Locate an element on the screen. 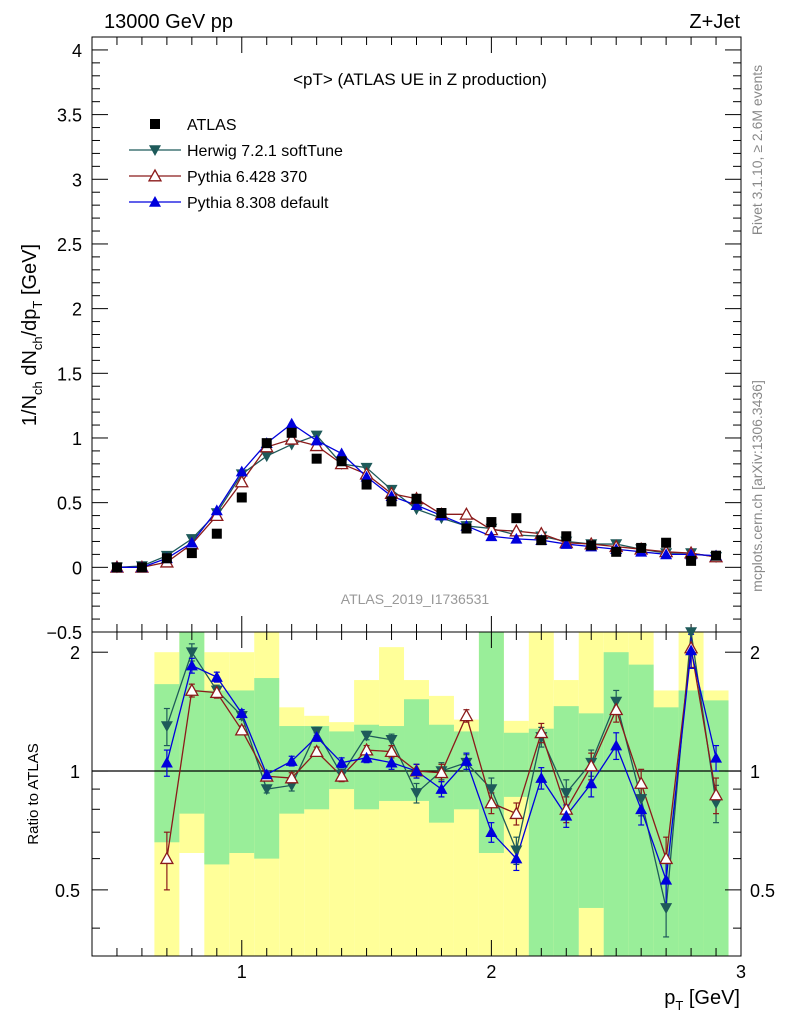 The height and width of the screenshot is (1024, 786). svg-text: 1/Nch dNch/dpT [GeV] is located at coordinates (32, 335).